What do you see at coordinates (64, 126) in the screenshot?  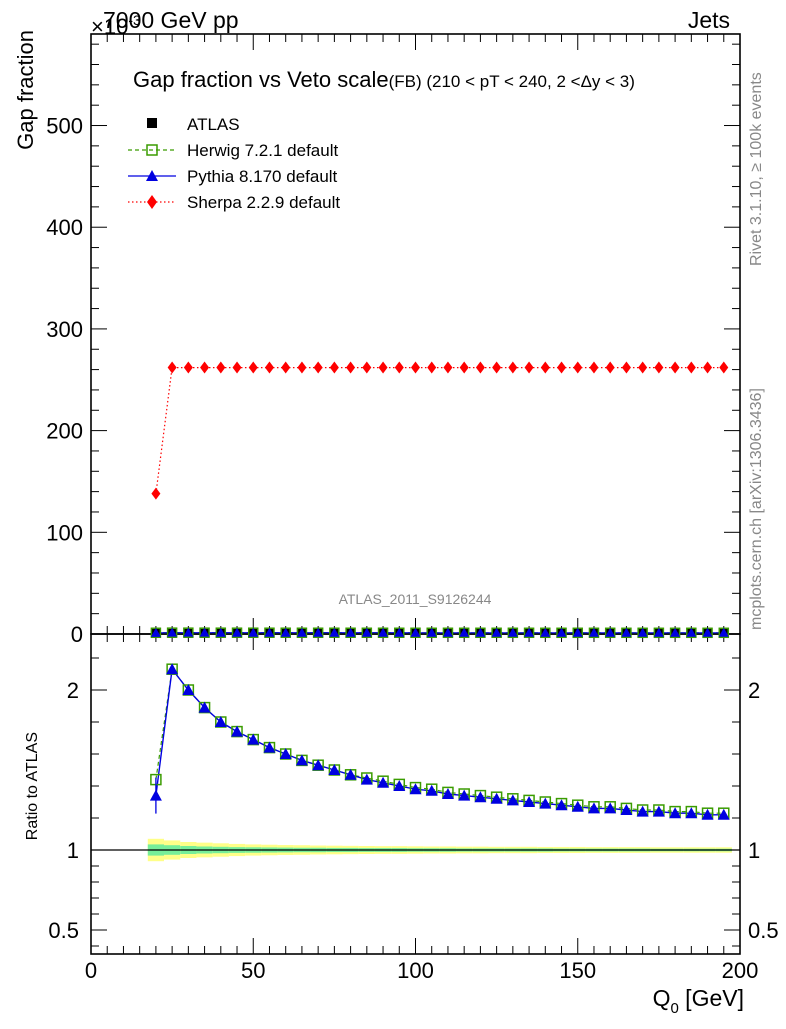 I see `y-tick-label: 500` at bounding box center [64, 126].